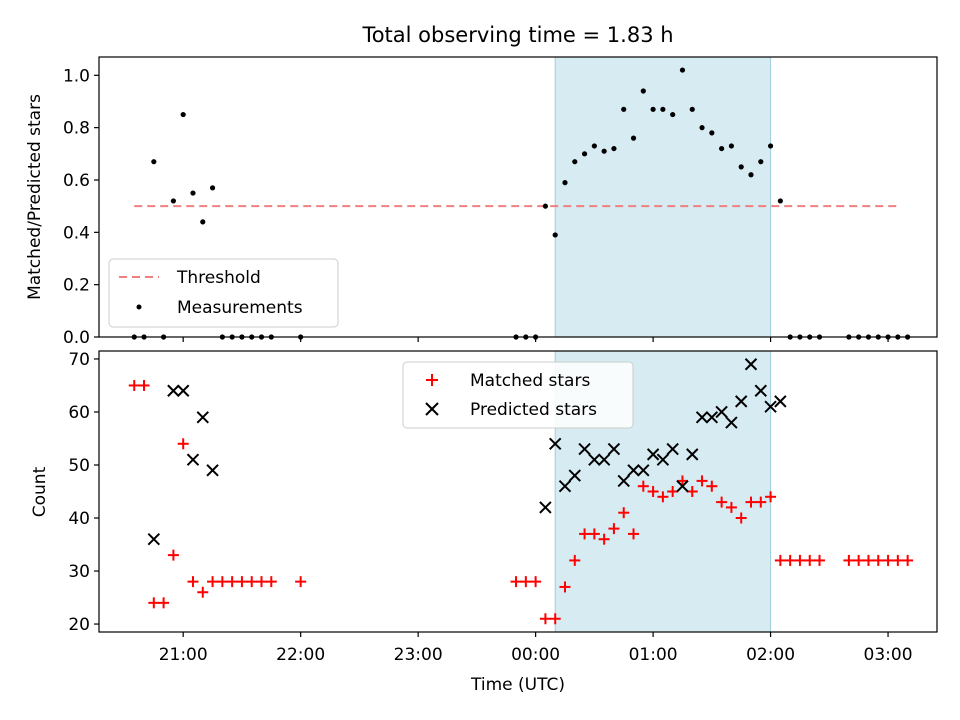 The width and height of the screenshot is (960, 720). I want to click on x-axis-label: Time (UTC), so click(517, 685).